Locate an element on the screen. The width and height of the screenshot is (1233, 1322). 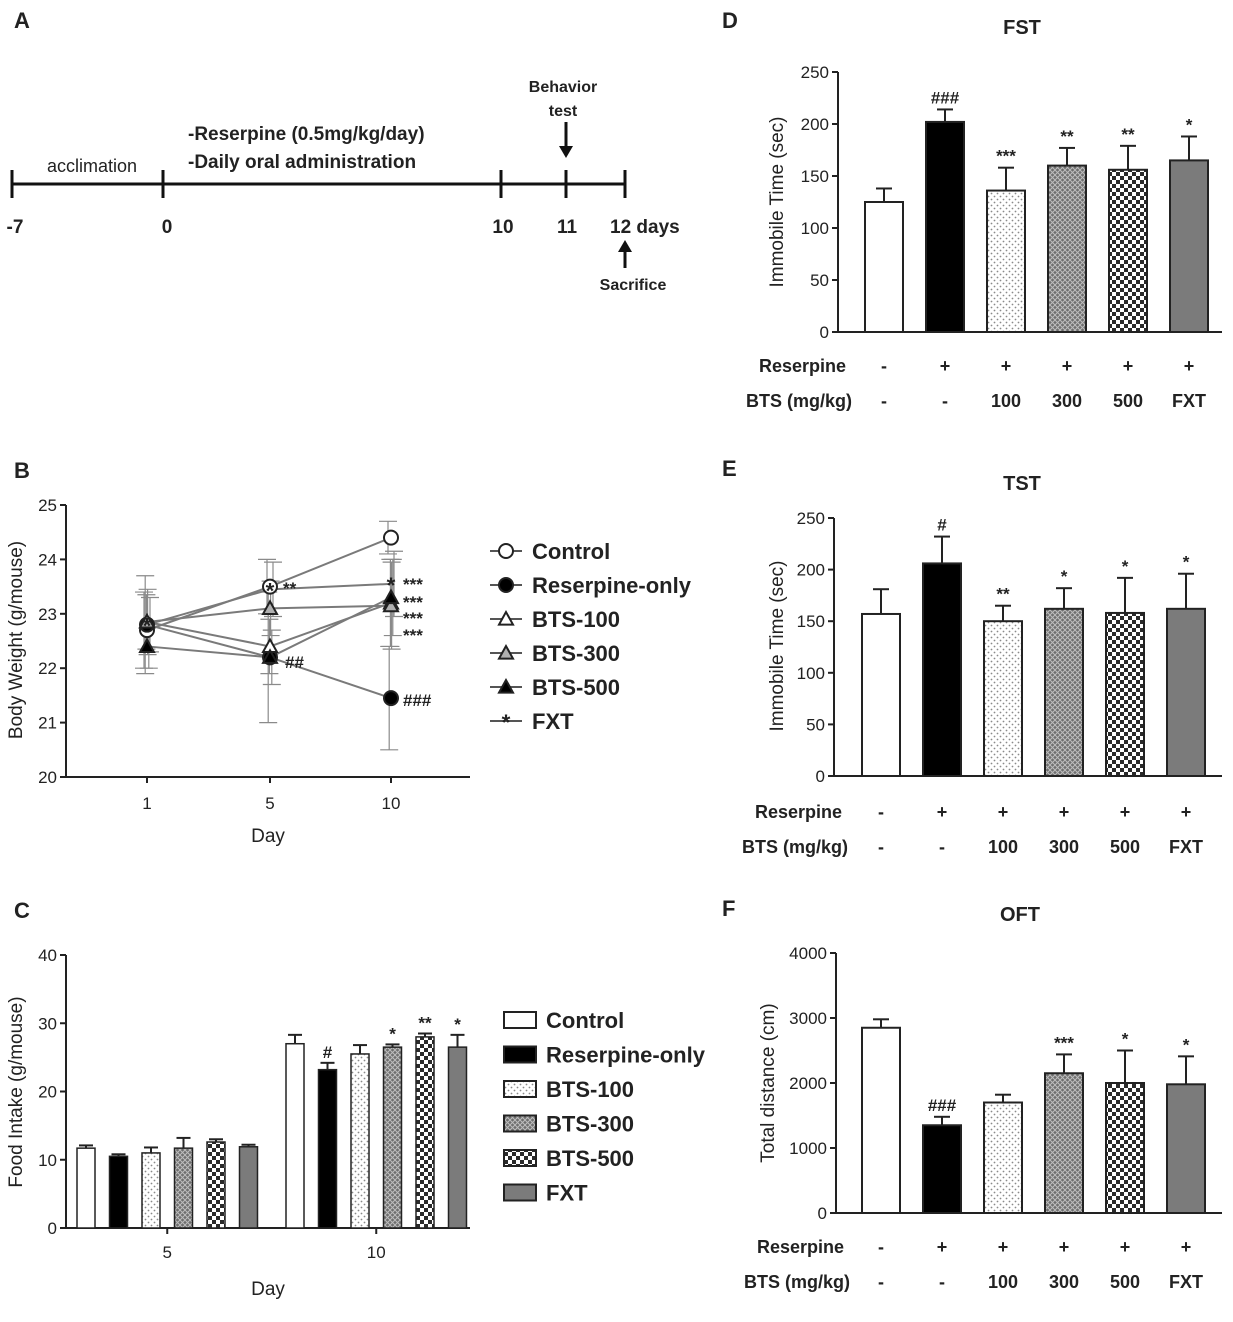
bts-value: 100 is located at coordinates (1003, 1282).